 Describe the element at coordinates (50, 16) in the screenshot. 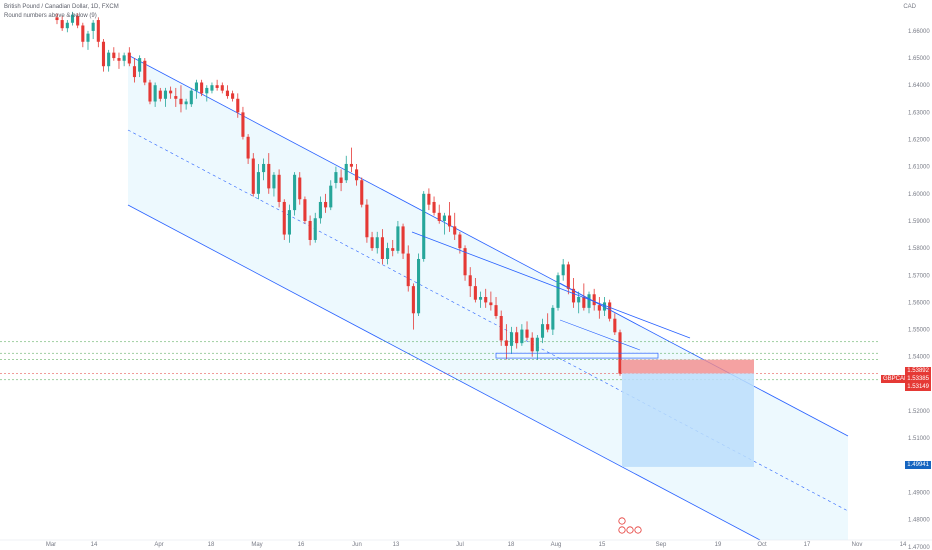

I see `indicator-label: Round numbers above & below (9)` at that location.